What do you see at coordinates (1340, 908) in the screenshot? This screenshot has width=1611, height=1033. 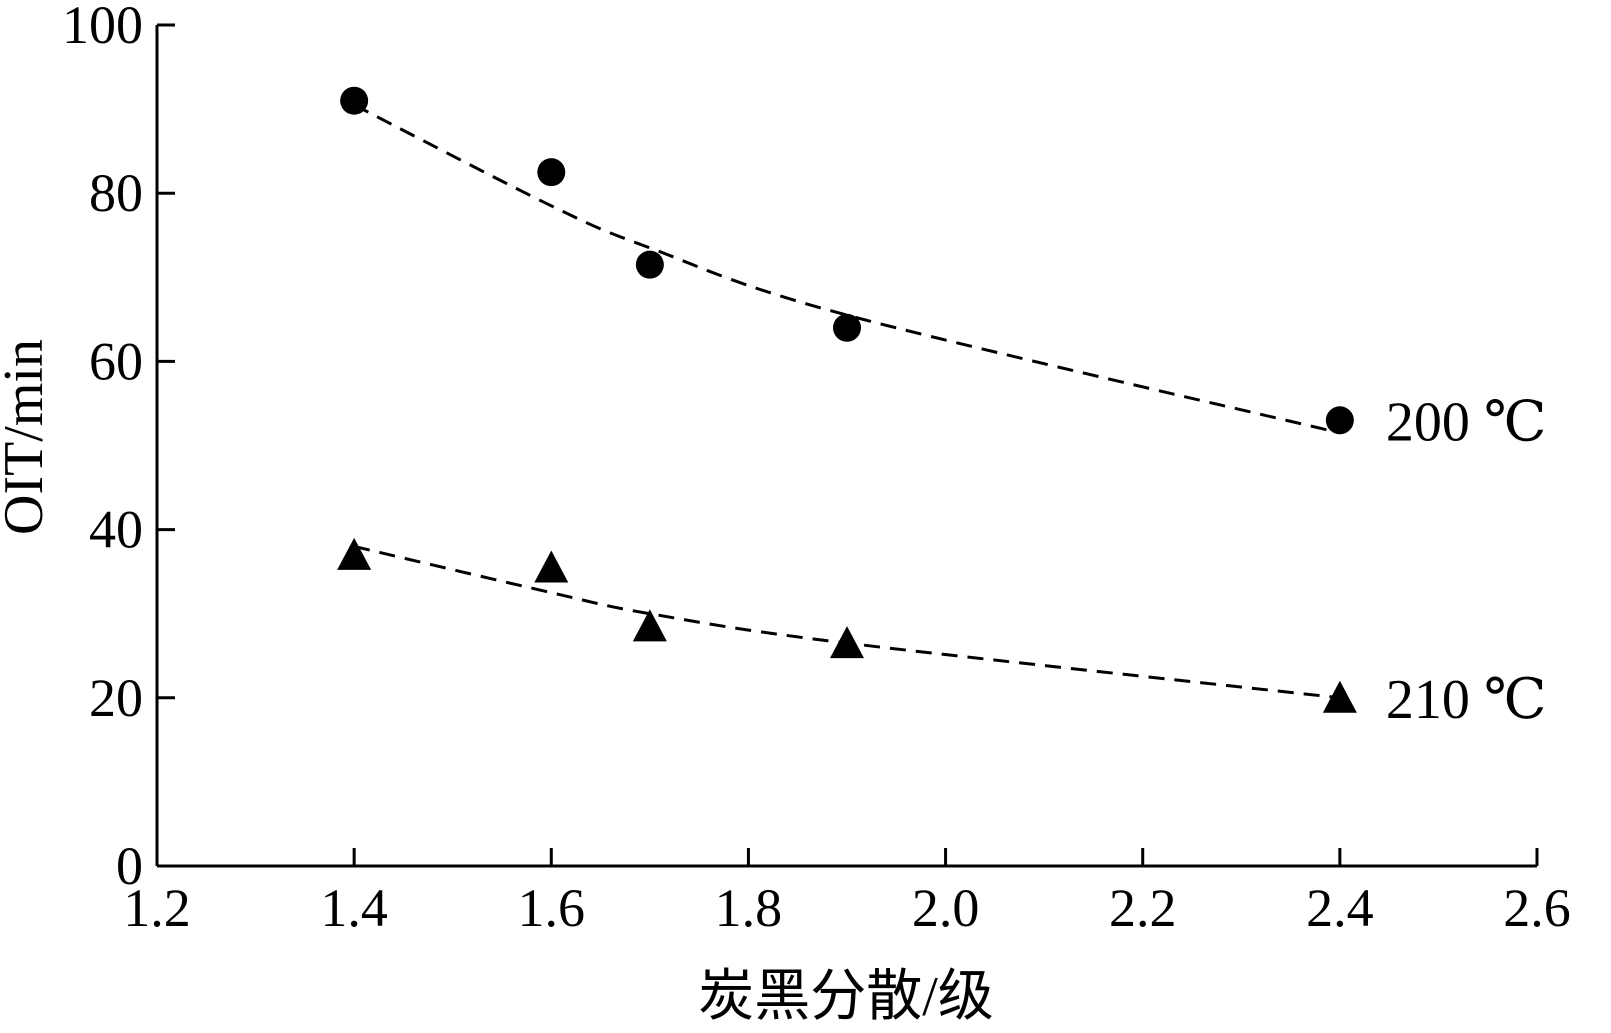 I see `x-tick-label: 2.4` at bounding box center [1340, 908].